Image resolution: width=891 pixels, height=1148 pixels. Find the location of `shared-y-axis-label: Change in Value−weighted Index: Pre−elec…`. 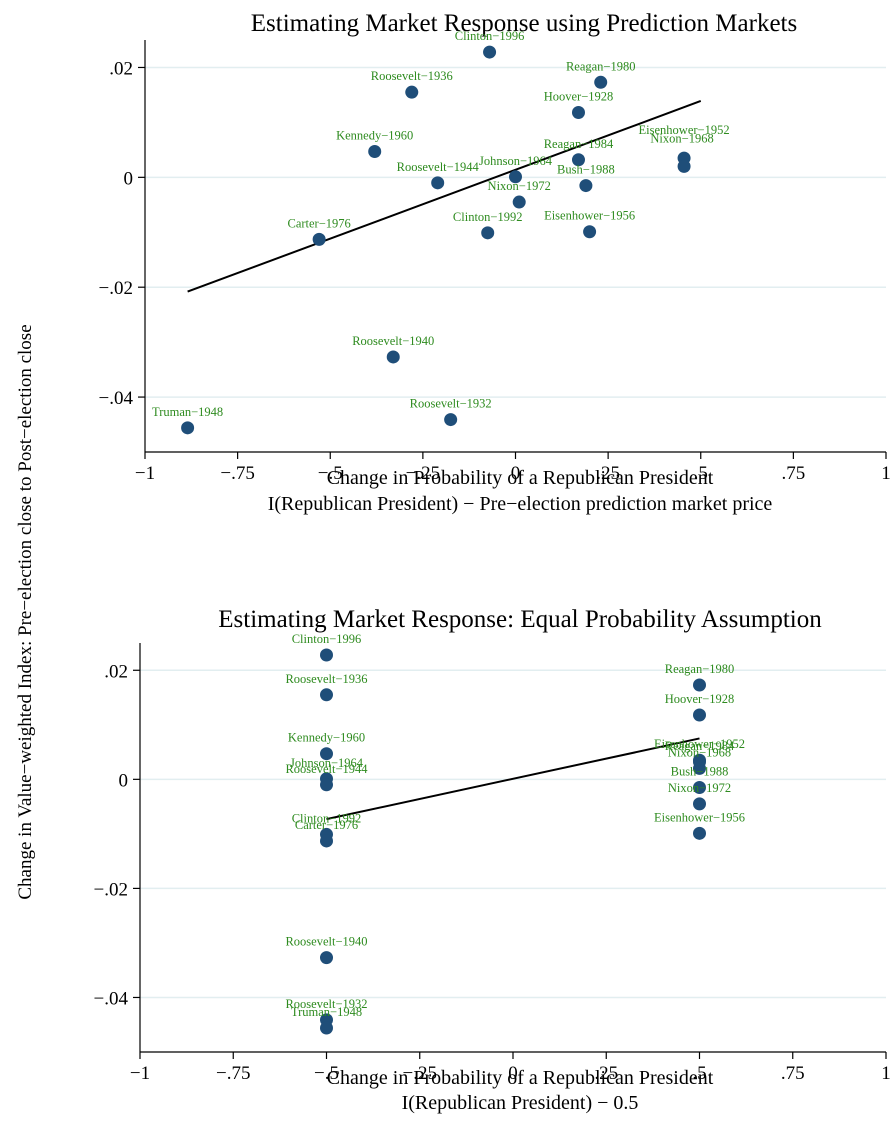

shared-y-axis-label: Change in Value−weighted Index: Pre−elec… is located at coordinates (25, 611).